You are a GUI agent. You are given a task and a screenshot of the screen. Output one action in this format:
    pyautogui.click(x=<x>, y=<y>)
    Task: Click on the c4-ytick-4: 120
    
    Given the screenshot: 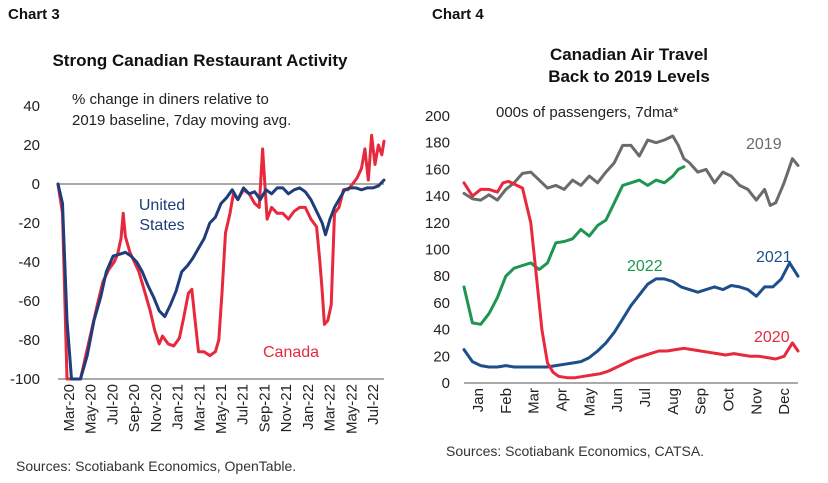 What is the action you would take?
    pyautogui.click(x=437, y=223)
    